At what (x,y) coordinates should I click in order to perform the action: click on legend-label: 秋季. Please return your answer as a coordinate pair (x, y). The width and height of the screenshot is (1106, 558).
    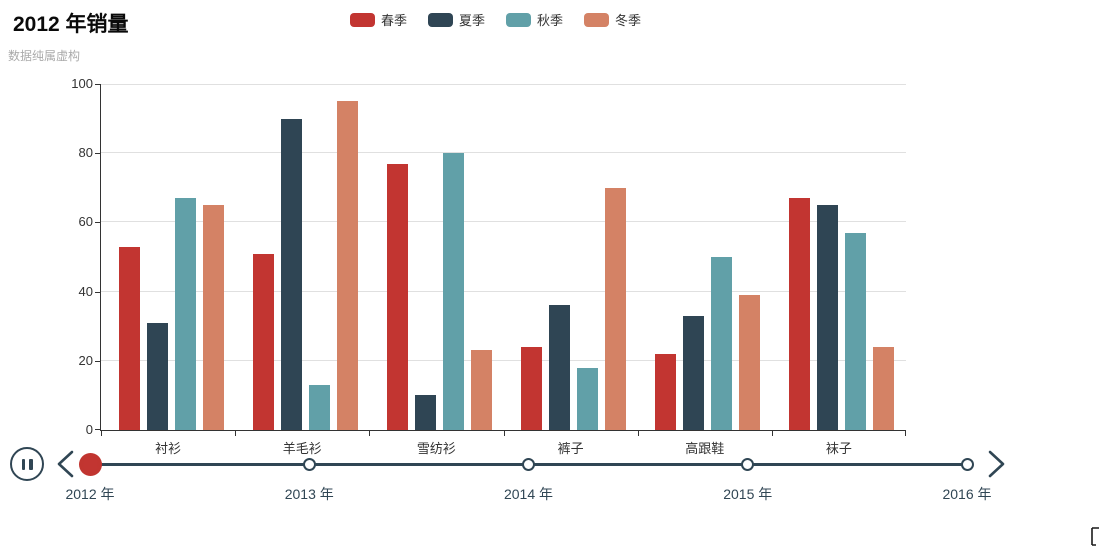
    Looking at the image, I should click on (550, 20).